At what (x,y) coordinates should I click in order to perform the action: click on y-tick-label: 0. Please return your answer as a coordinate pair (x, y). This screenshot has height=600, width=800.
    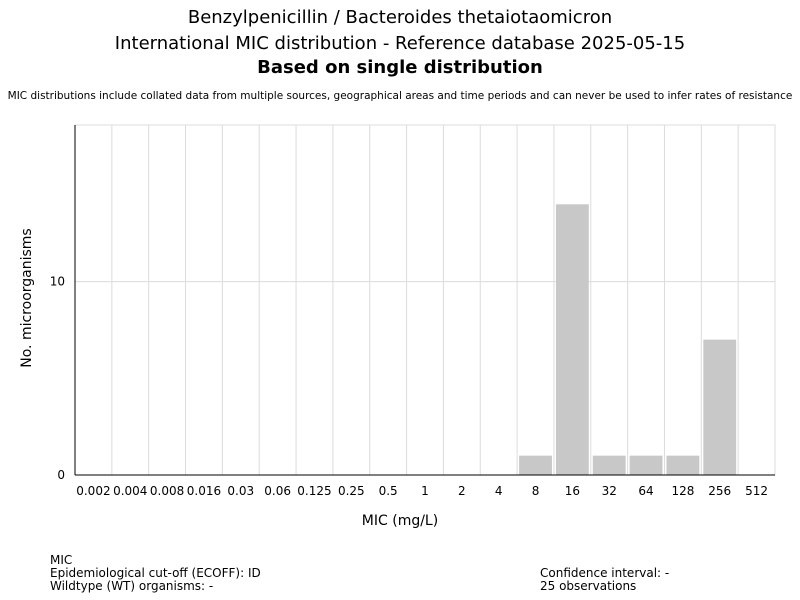
    Looking at the image, I should click on (61, 475).